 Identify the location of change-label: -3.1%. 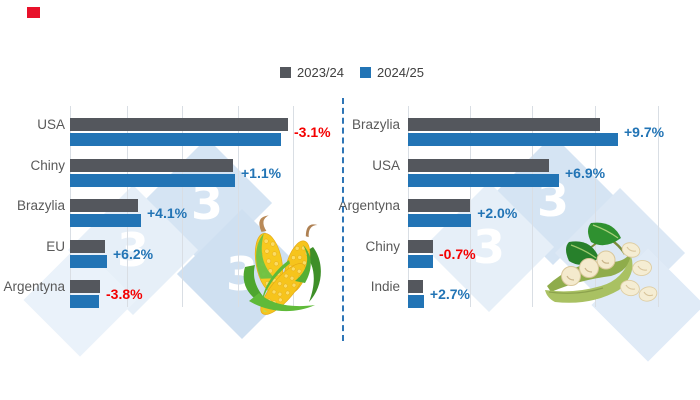
(312, 132).